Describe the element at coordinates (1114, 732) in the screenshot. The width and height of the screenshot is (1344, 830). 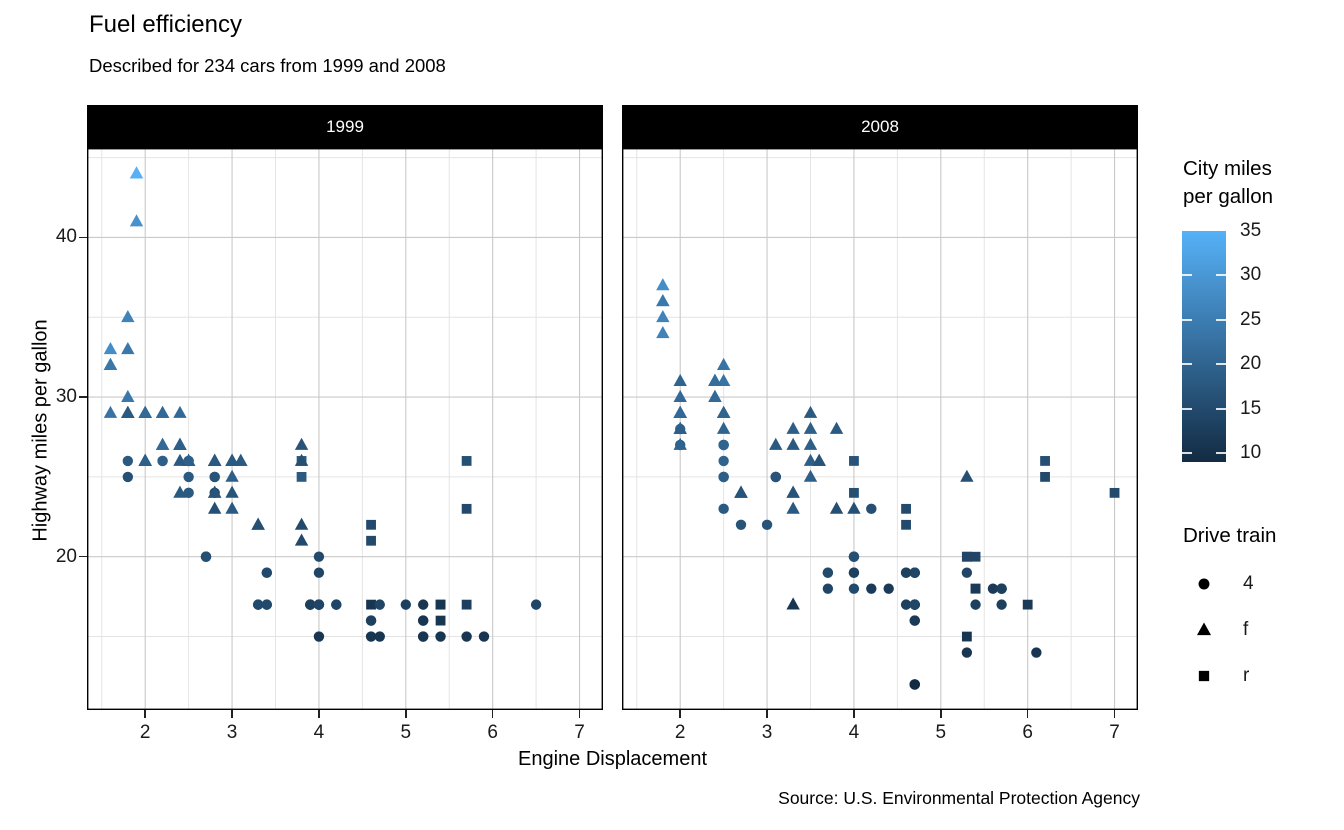
I see `x-tick-label: 7` at that location.